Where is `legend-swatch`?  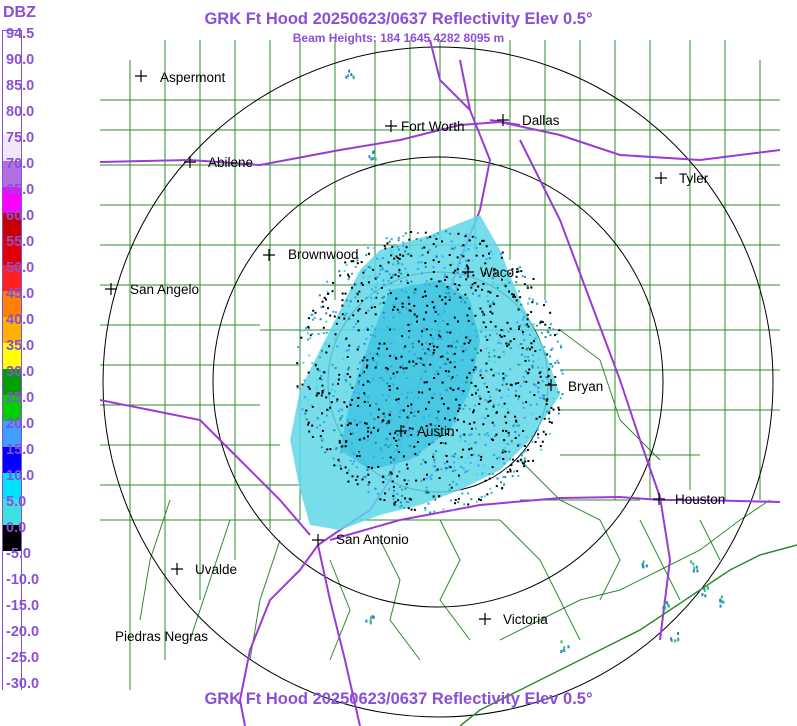 legend-swatch is located at coordinates (12, 564).